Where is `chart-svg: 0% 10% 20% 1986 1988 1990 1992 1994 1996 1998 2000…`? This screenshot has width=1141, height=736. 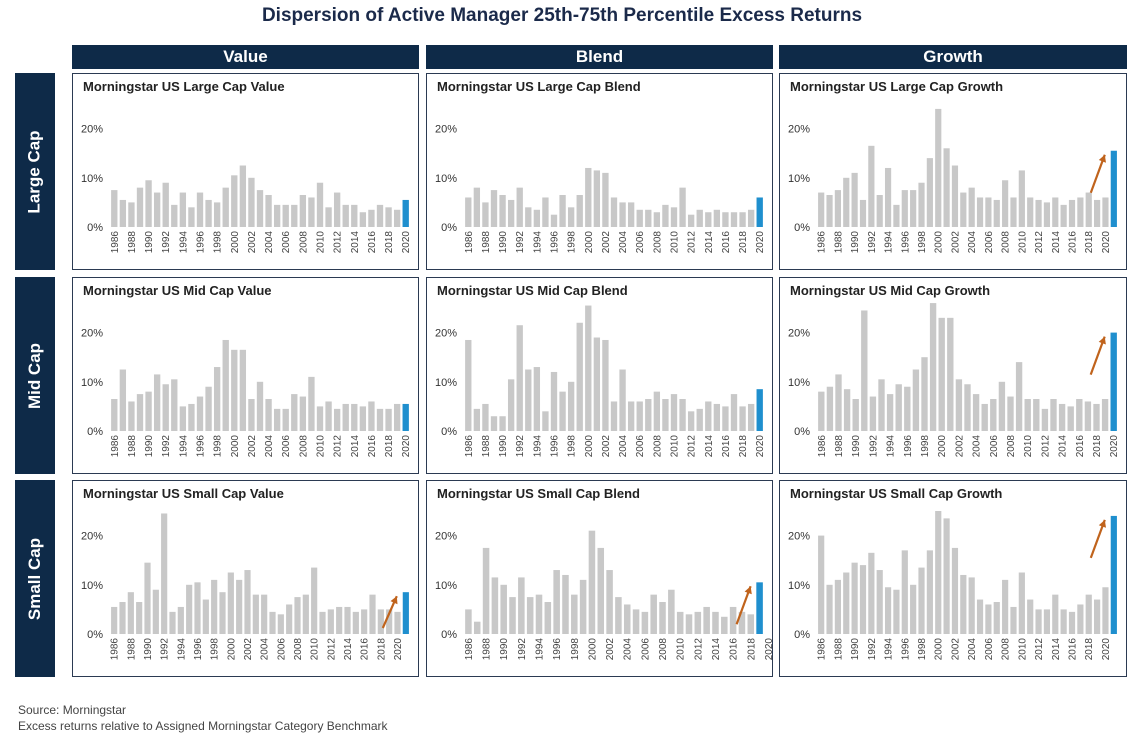
chart-svg: 0% 10% 20% 1986 1988 1990 1992 1994 1996 1998 2000… is located at coordinates (246, 393).